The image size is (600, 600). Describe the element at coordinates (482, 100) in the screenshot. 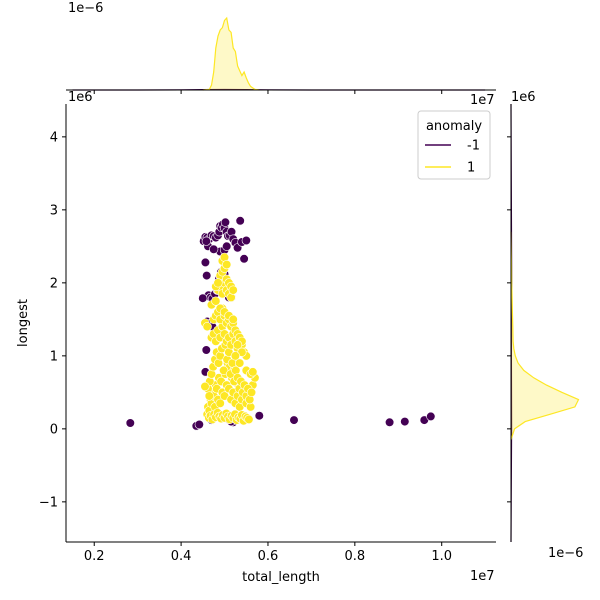

I see `x-offset-label: 1e7` at that location.